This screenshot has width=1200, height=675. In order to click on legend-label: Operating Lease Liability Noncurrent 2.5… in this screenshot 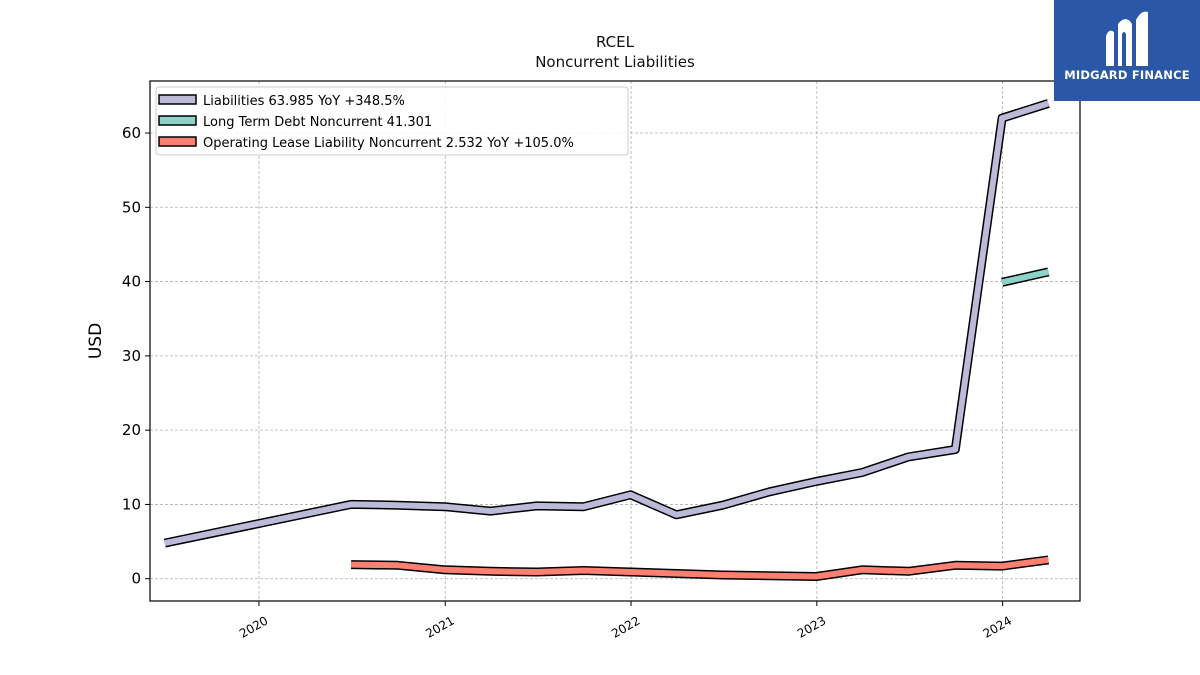, I will do `click(388, 143)`.